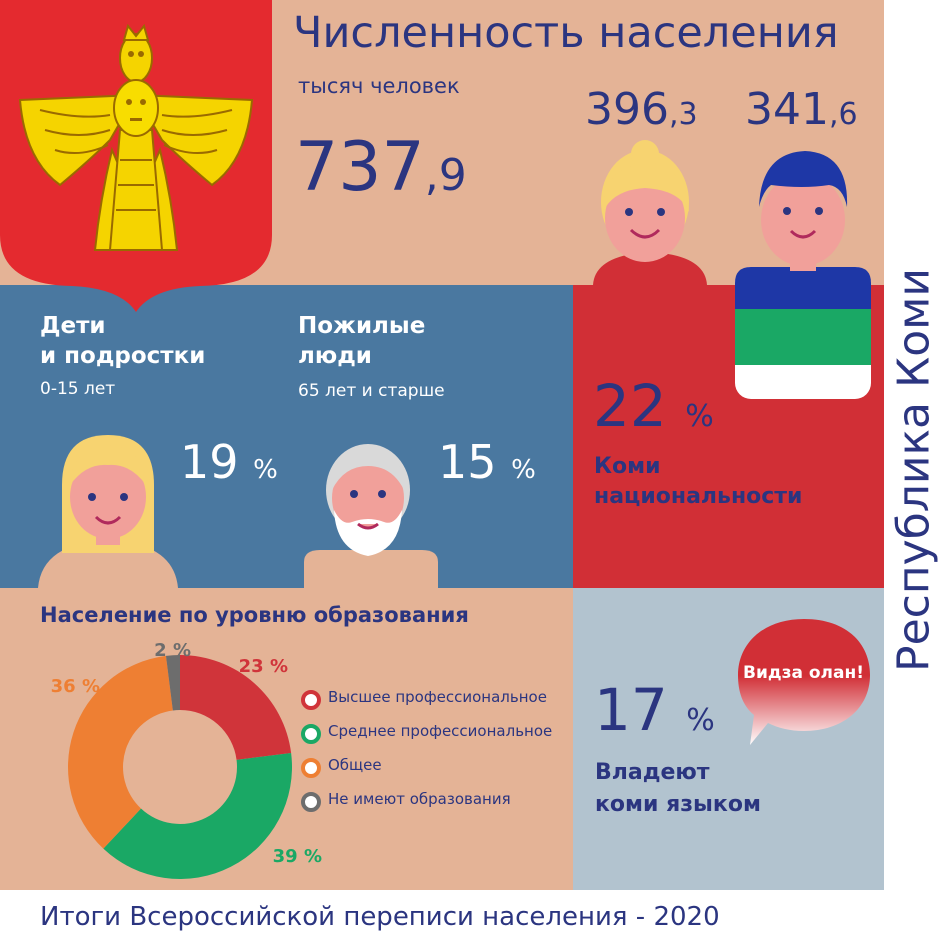  Describe the element at coordinates (236, 707) in the screenshot. I see `donut-slice-higher` at that location.